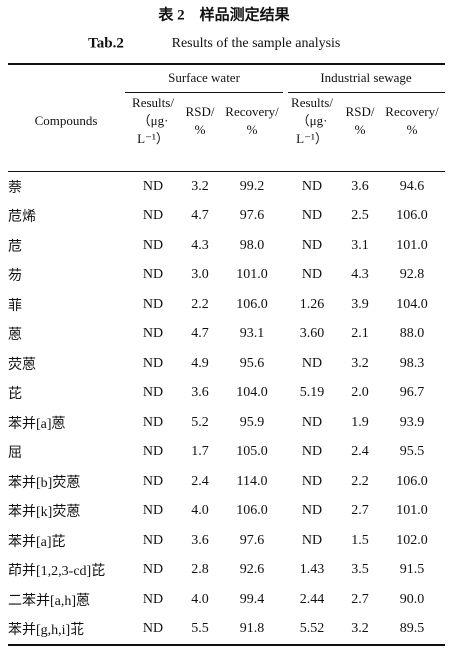  I want to click on cell: 114.0, so click(252, 481).